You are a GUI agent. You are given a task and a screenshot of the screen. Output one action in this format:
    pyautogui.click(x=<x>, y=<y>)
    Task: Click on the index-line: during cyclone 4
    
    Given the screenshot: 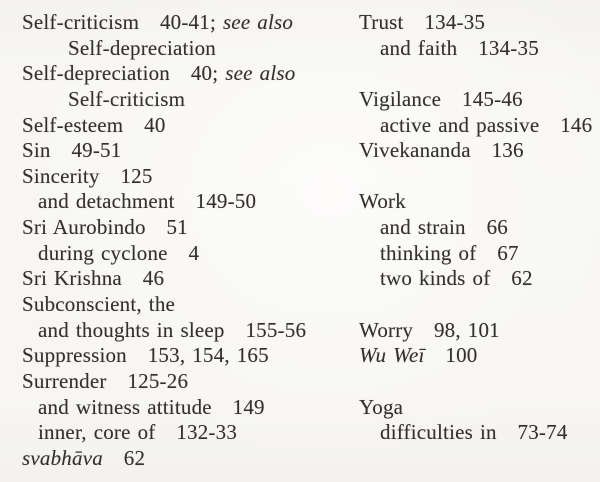 What is the action you would take?
    pyautogui.click(x=182, y=254)
    